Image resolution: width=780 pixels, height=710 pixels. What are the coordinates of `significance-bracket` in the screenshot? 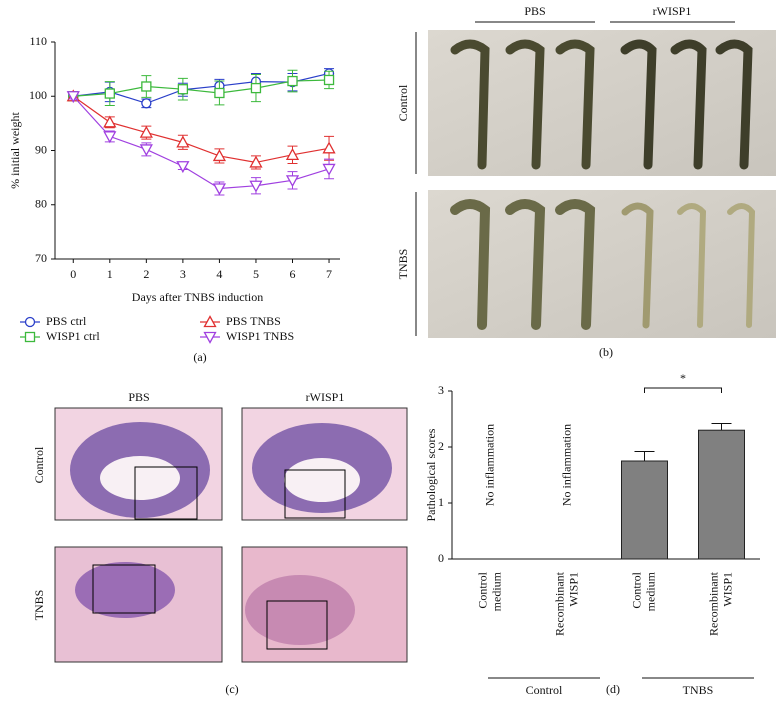 It's located at (683, 390).